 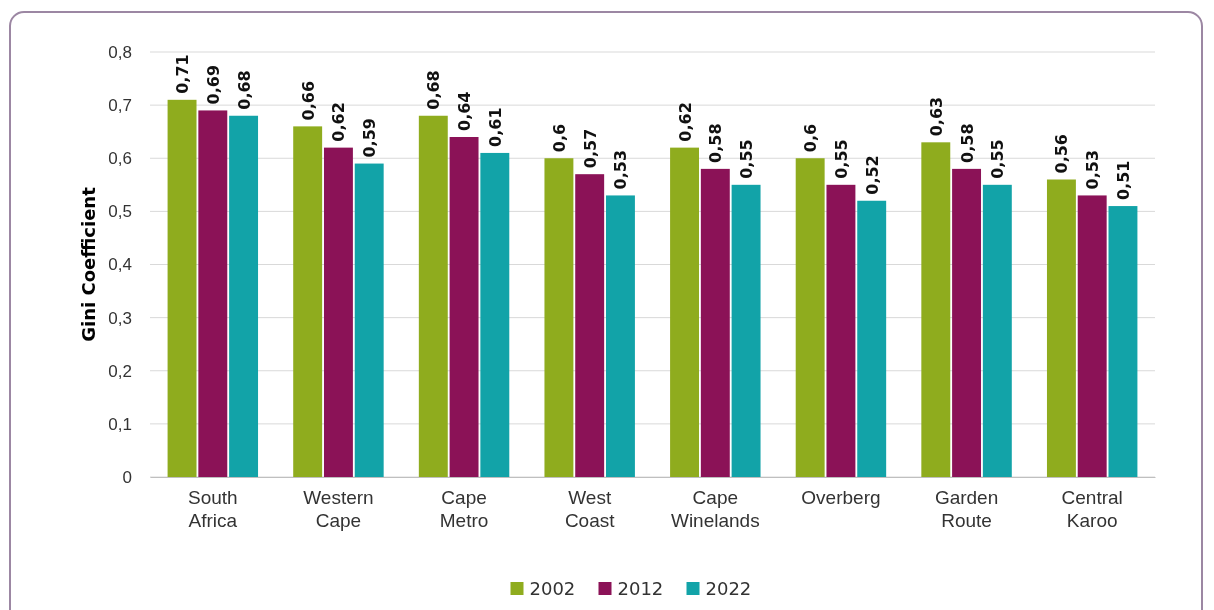 I want to click on data-label: 0,51, so click(x=1123, y=180).